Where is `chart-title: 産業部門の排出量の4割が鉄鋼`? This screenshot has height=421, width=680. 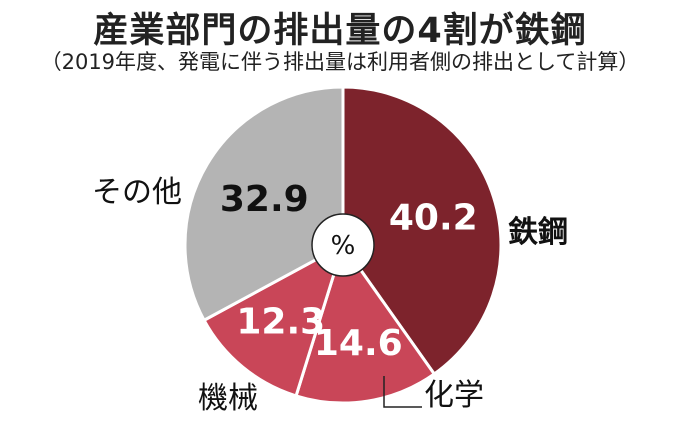 chart-title: 産業部門の排出量の4割が鉄鋼 is located at coordinates (340, 31).